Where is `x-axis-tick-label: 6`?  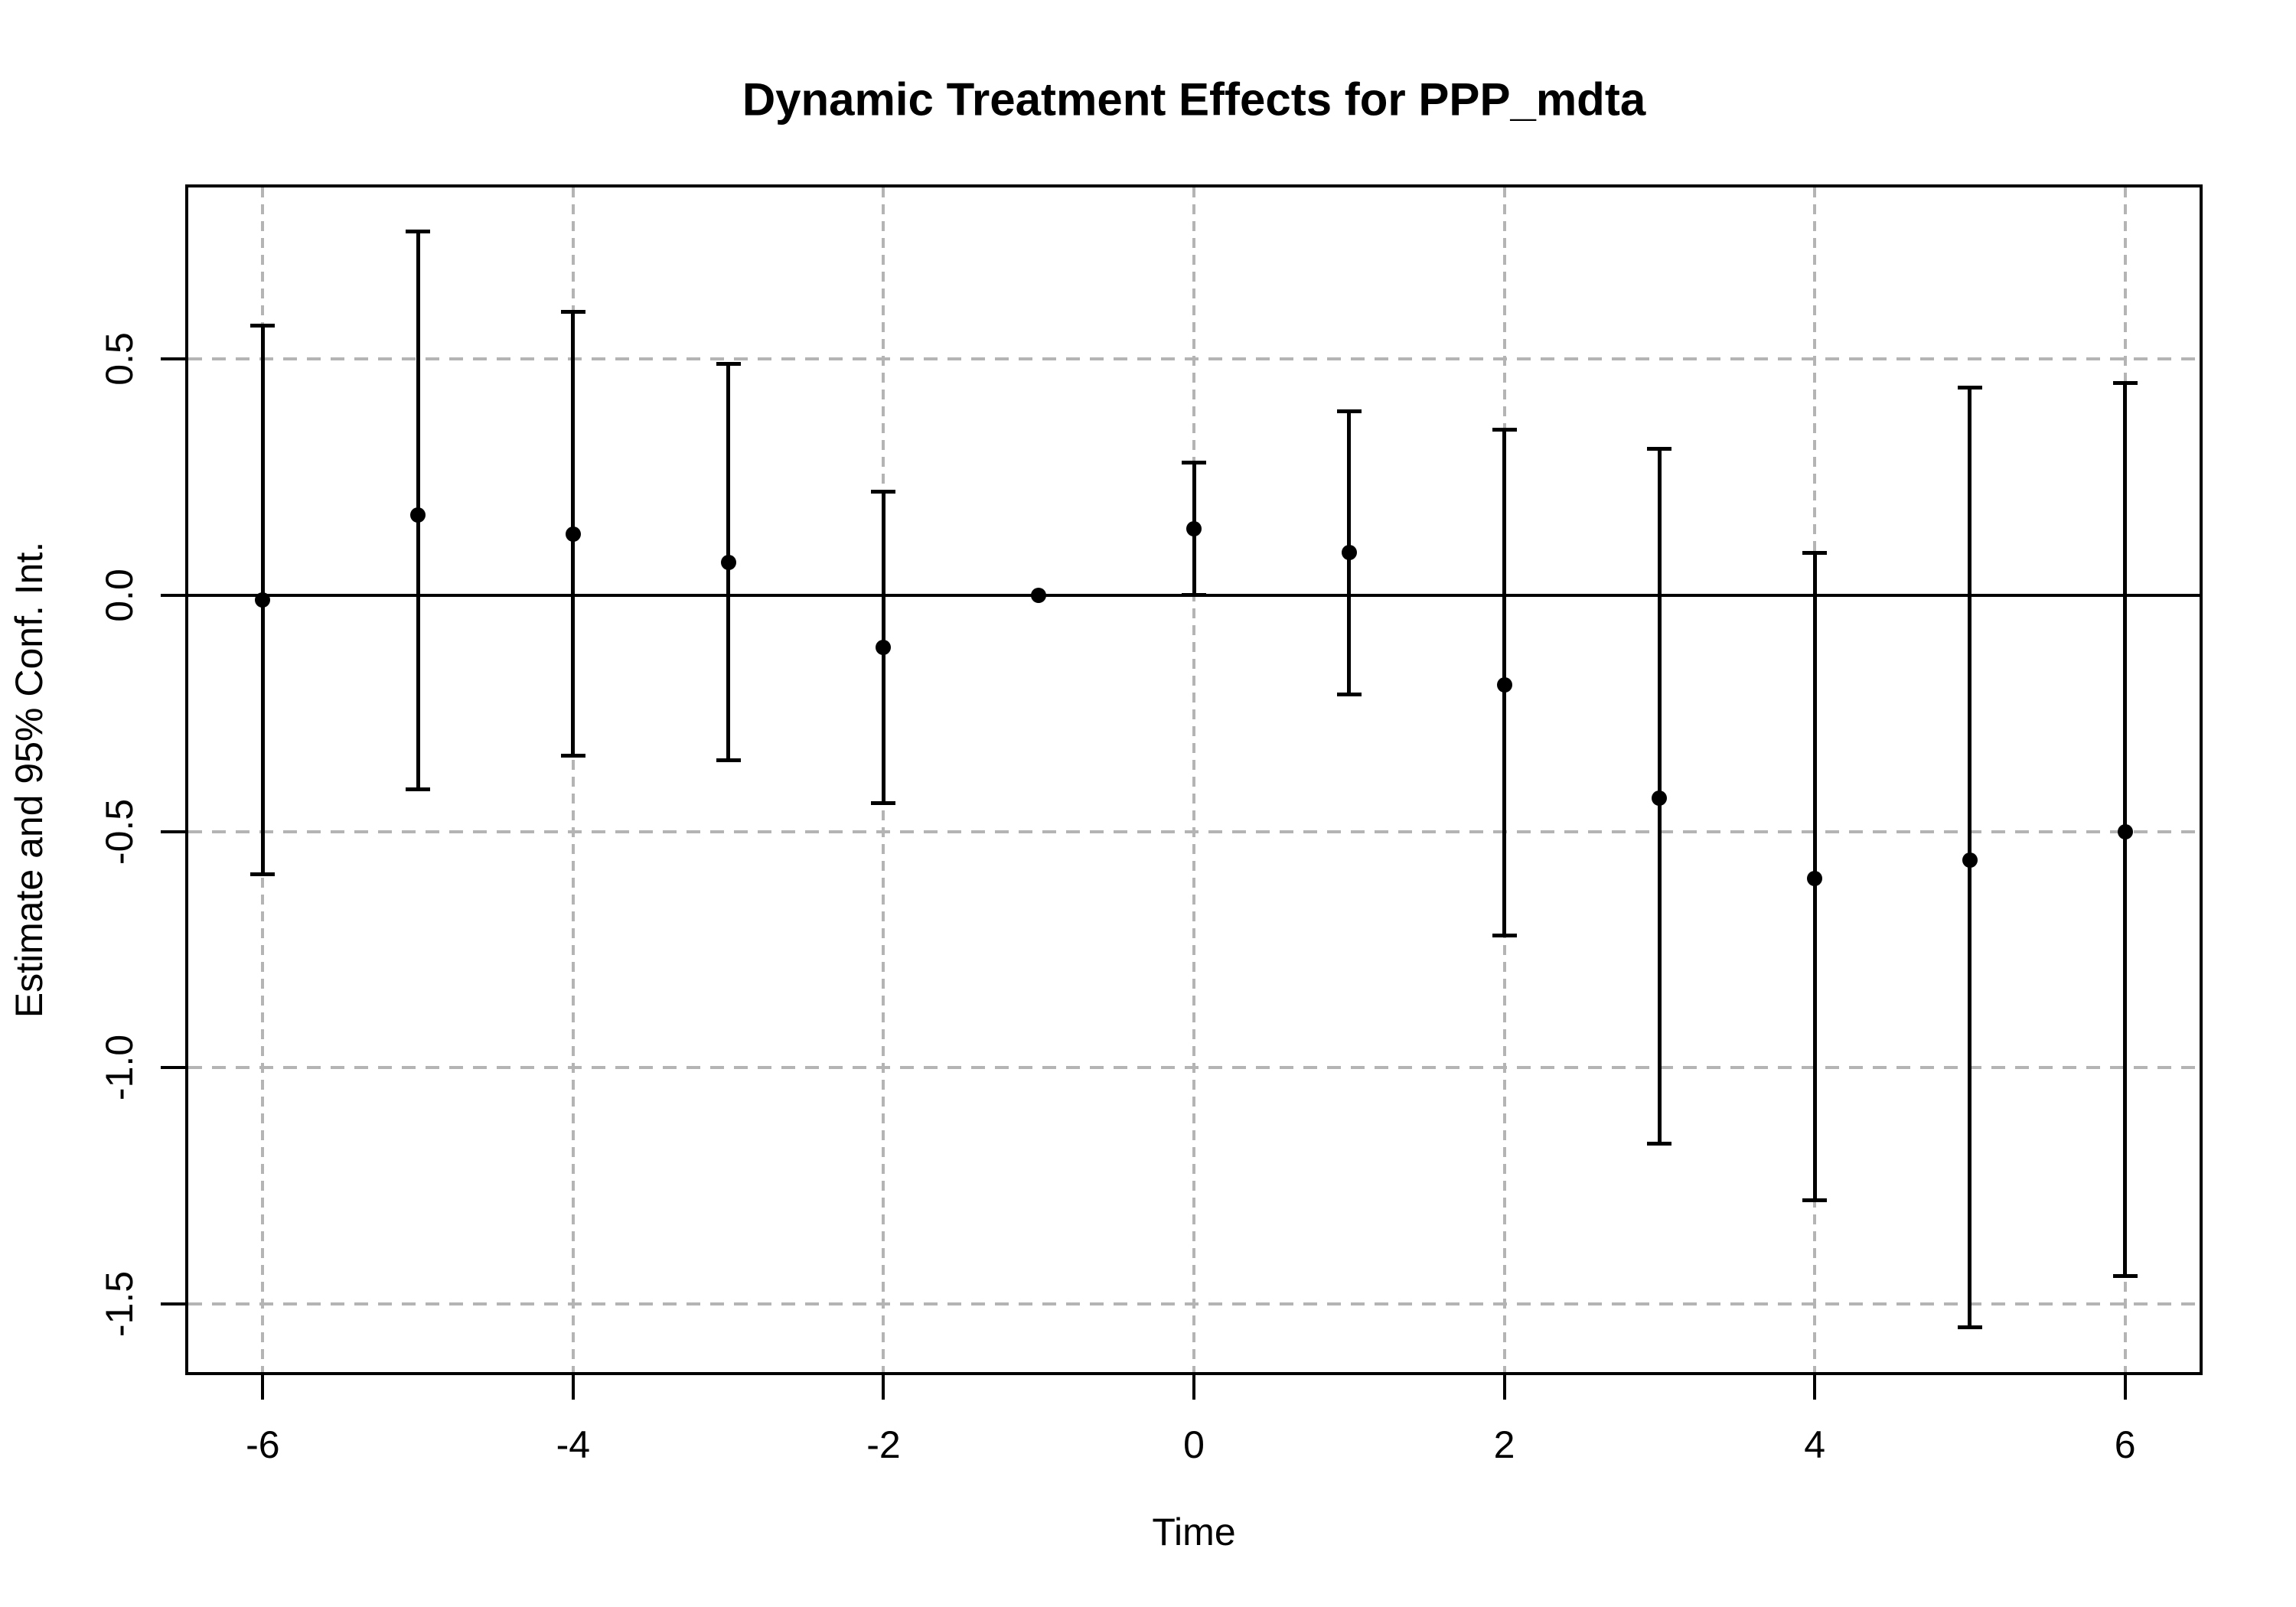
x-axis-tick-label: 6 is located at coordinates (2125, 1444).